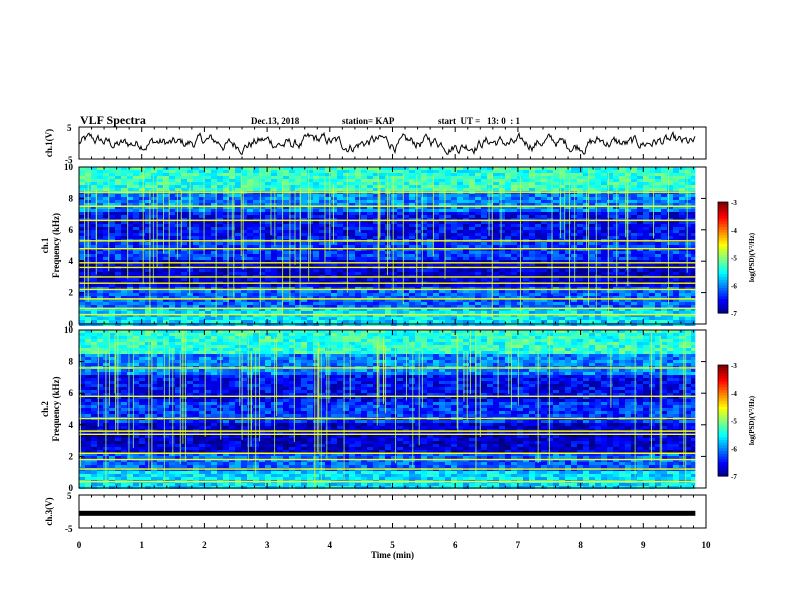 This screenshot has height=612, width=792. Describe the element at coordinates (79, 545) in the screenshot. I see `xtick-label: 0` at that location.